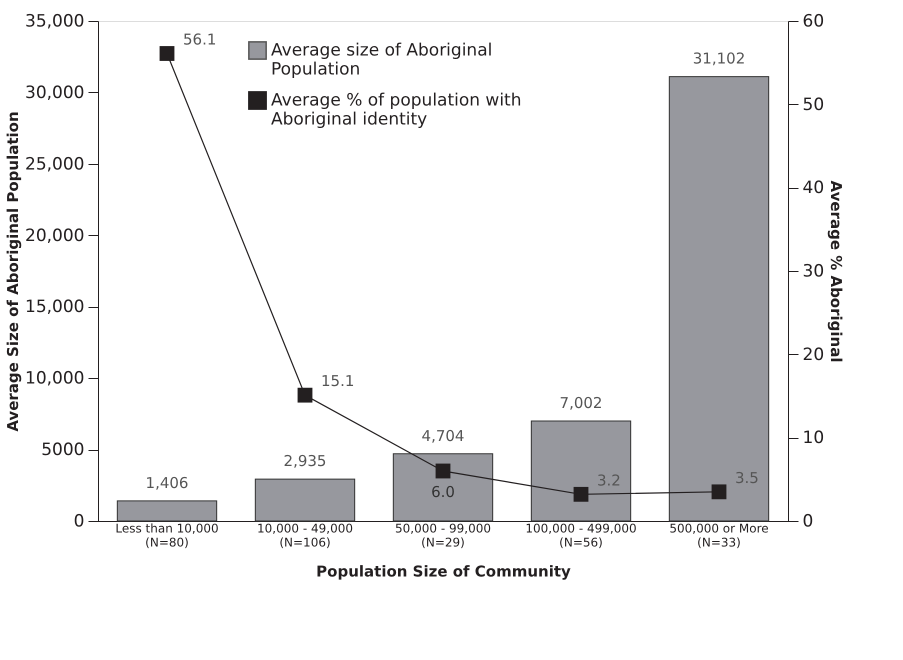  What do you see at coordinates (167, 536) in the screenshot?
I see `x-tick-label: Less than 10,000 (N=80)` at bounding box center [167, 536].